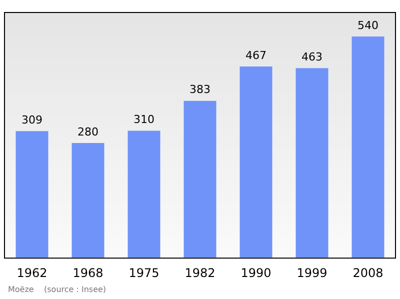  Describe the element at coordinates (32, 119) in the screenshot. I see `data-label: 309` at that location.